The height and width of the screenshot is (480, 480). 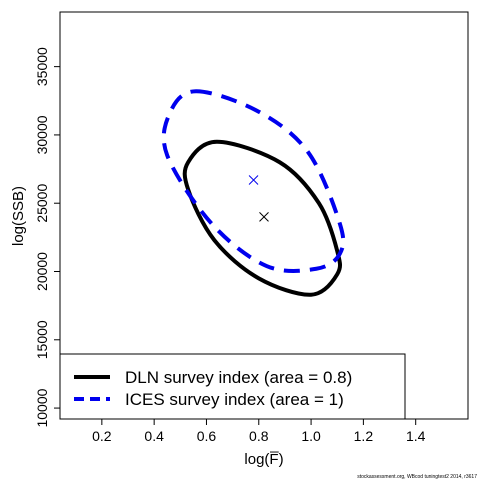 I want to click on y-axis: 10000 15000 20000 25000 30000 35000, so click(x=47, y=237).